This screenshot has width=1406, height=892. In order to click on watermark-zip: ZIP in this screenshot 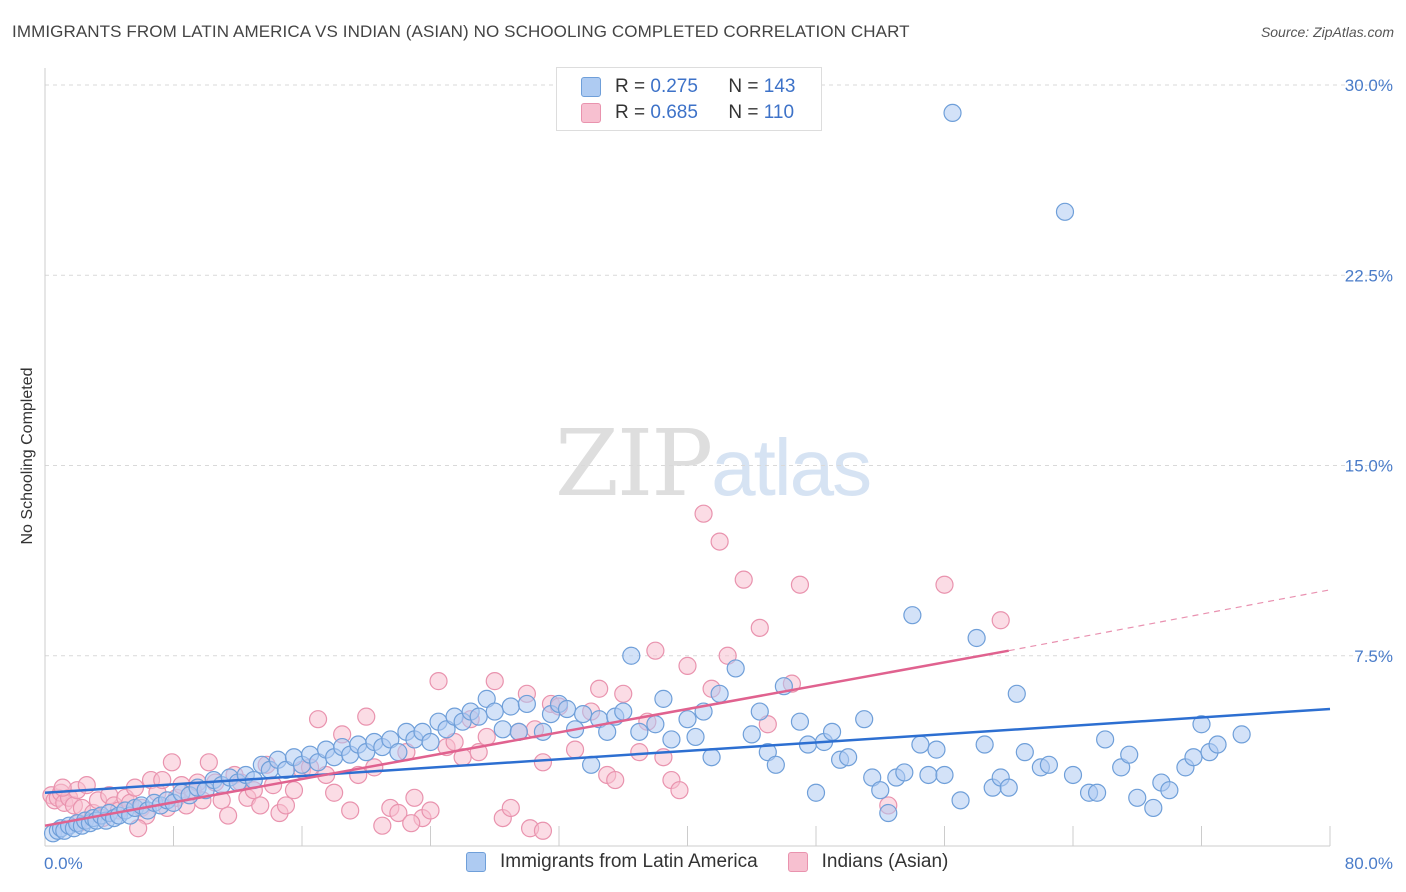, I will do `click(634, 463)`.